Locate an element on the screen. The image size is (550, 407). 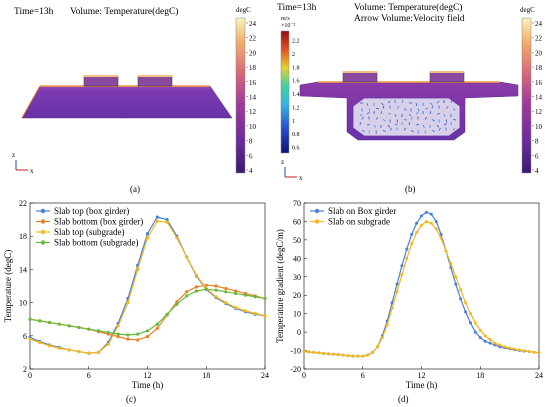
y-tick-label: 30 is located at coordinates (297, 277).